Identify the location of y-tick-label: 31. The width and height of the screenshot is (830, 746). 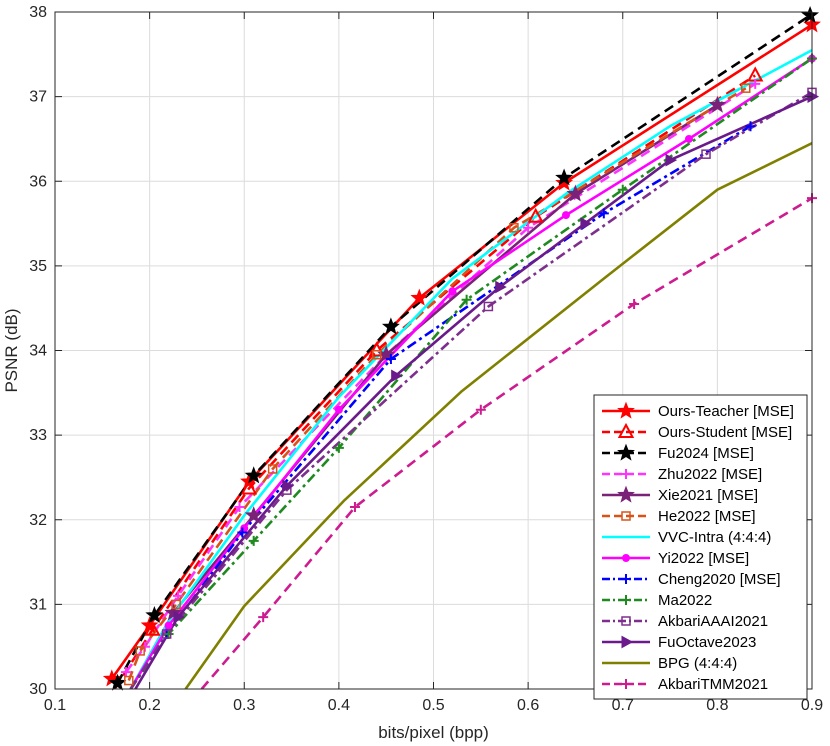
(38, 604).